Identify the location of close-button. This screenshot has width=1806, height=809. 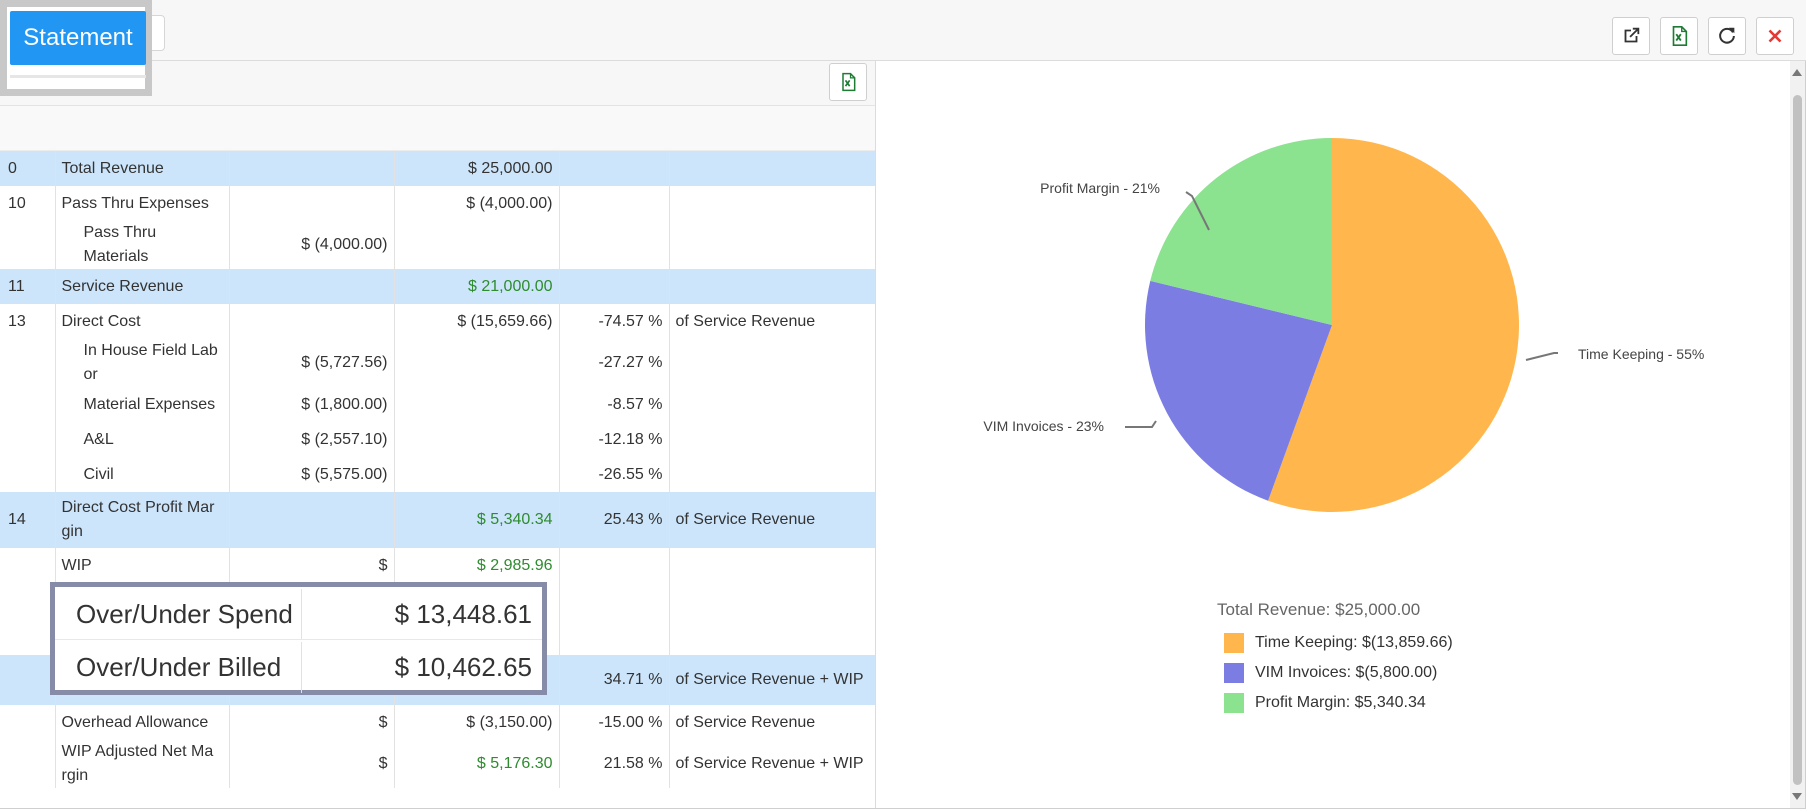
(1775, 36).